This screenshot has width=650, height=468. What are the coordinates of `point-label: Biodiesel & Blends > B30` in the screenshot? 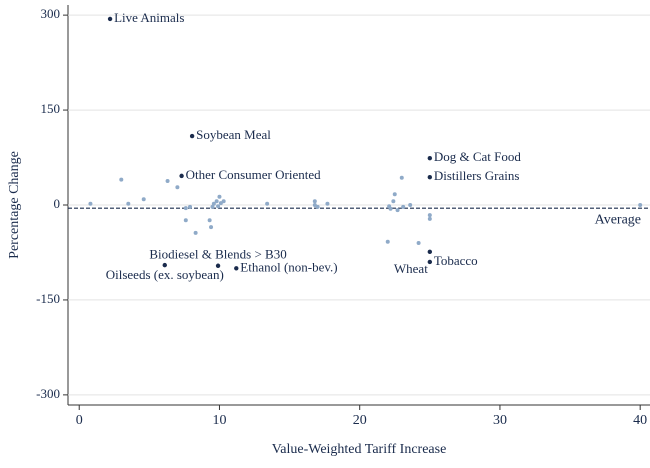 It's located at (217, 254).